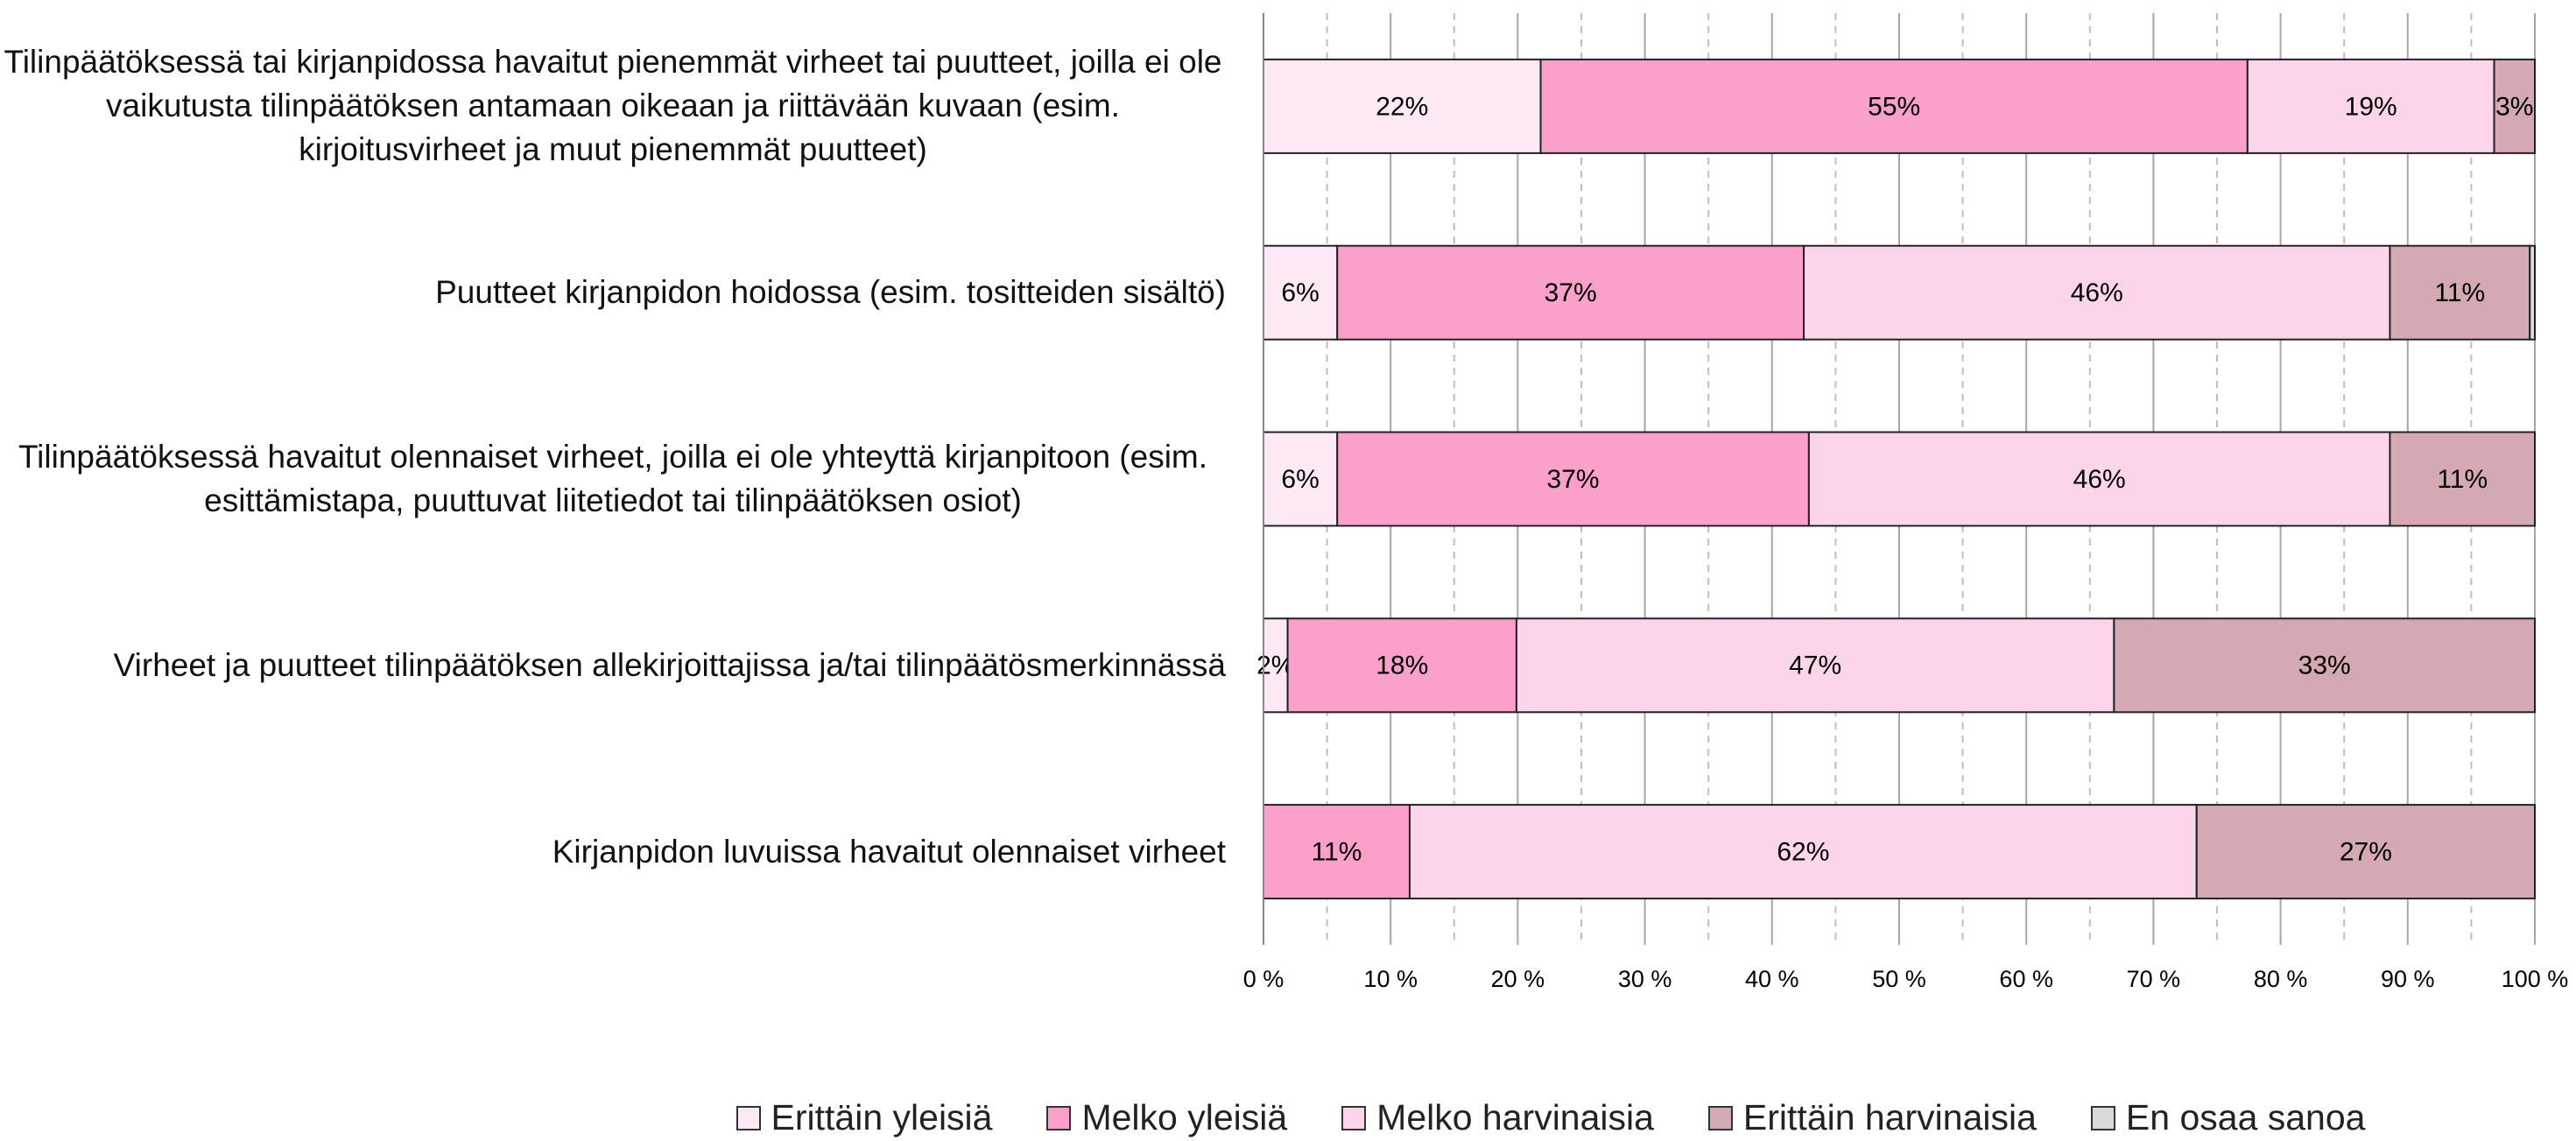  Describe the element at coordinates (882, 1117) in the screenshot. I see `legend-label: Erittäin yleisiä` at that location.